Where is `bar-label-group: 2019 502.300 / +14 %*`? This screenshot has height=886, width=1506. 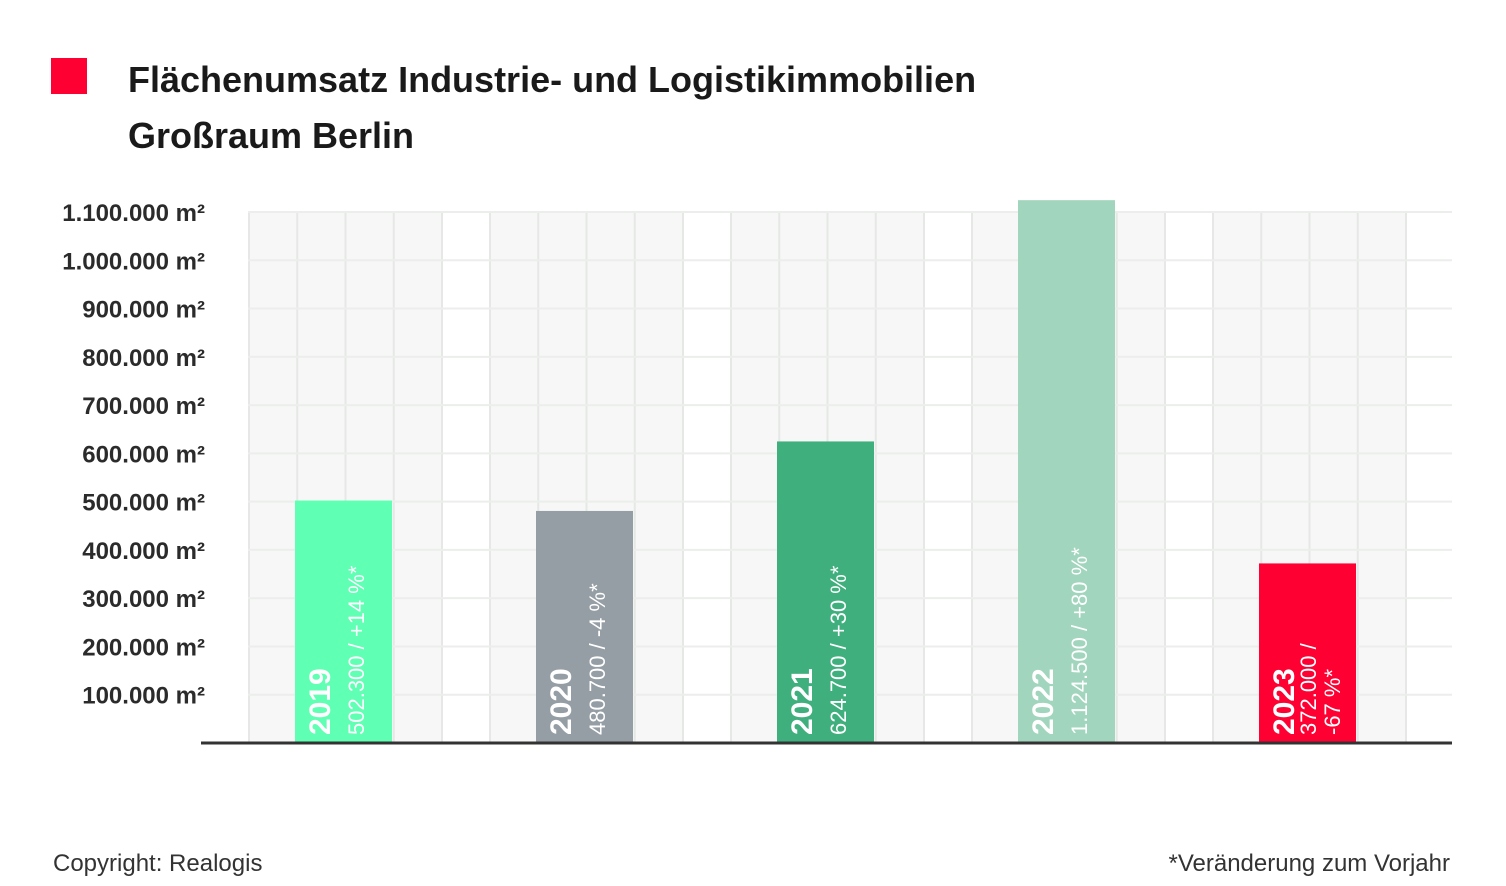
bar-label-group: 2019 502.300 / +14 %* is located at coordinates (336, 650).